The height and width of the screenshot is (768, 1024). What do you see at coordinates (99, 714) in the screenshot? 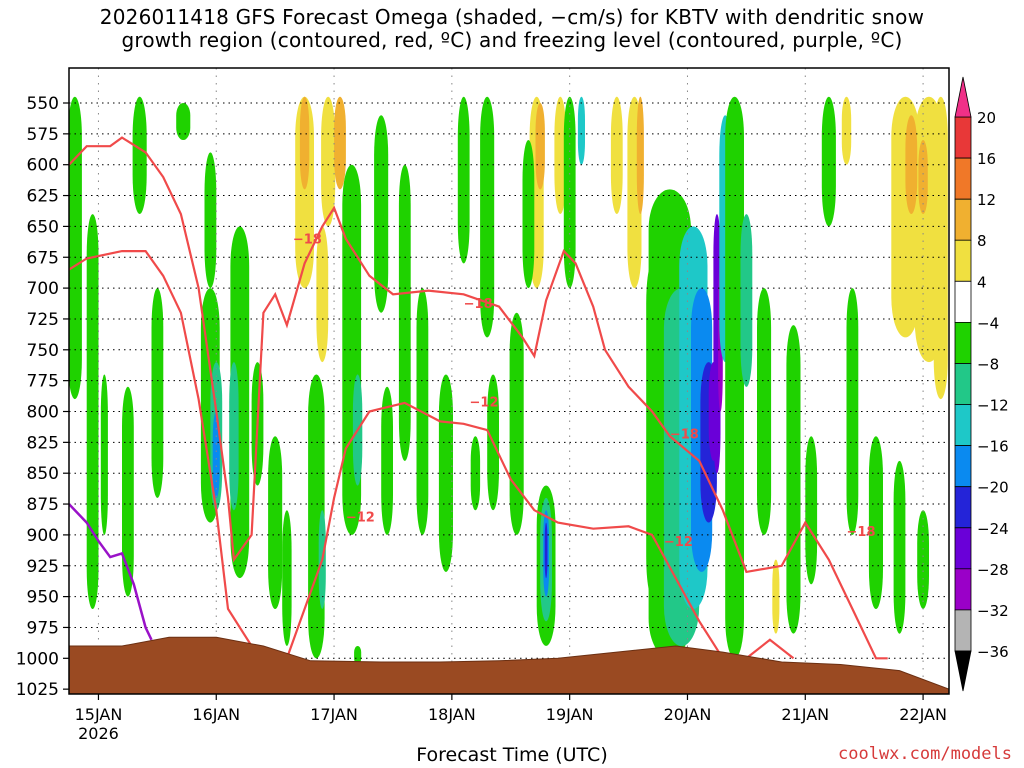
I see `x-tick-label: 15JAN` at bounding box center [99, 714].